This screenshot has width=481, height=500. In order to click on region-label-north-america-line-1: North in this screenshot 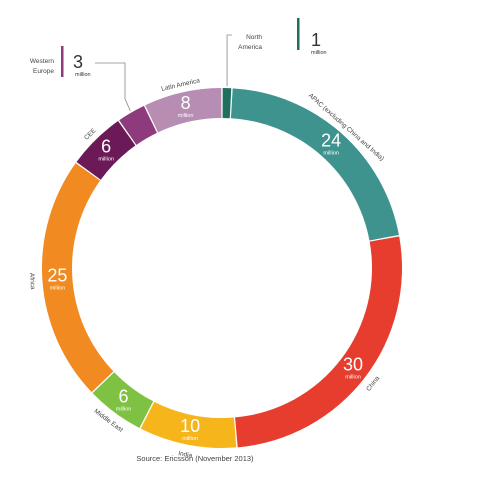, I will do `click(254, 37)`.